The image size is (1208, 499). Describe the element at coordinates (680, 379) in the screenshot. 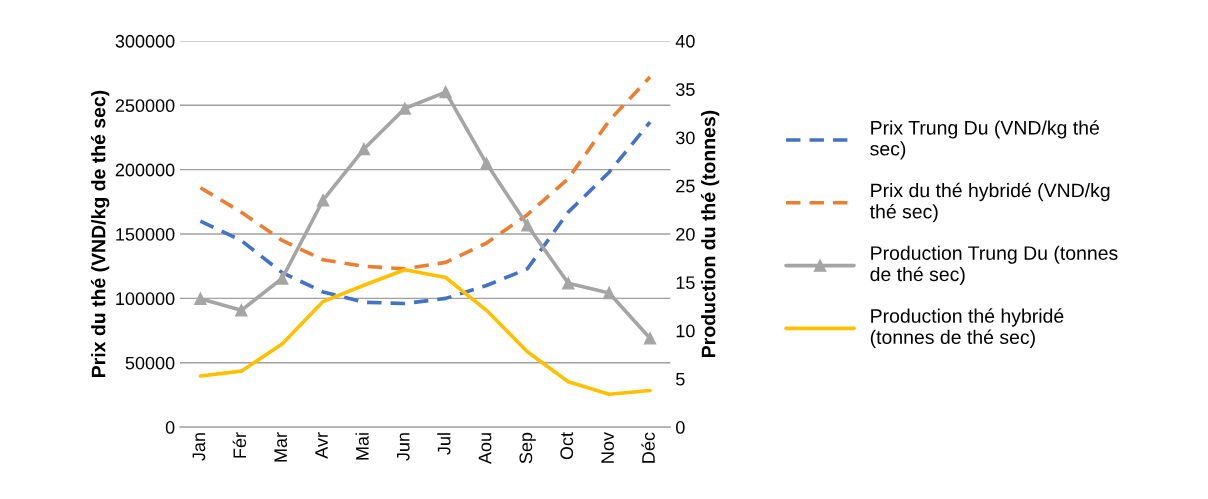

I see `y2-tick-label: 5` at that location.